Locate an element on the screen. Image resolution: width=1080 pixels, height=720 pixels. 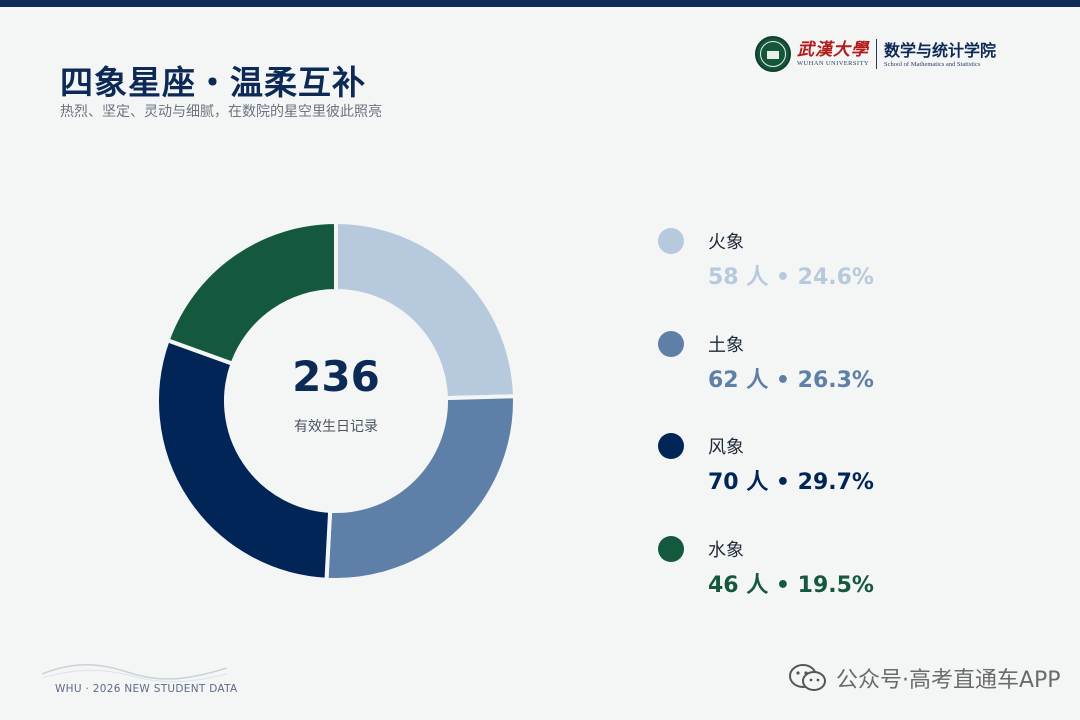
legend-value-air: 70 人 • 29.7% is located at coordinates (791, 483).